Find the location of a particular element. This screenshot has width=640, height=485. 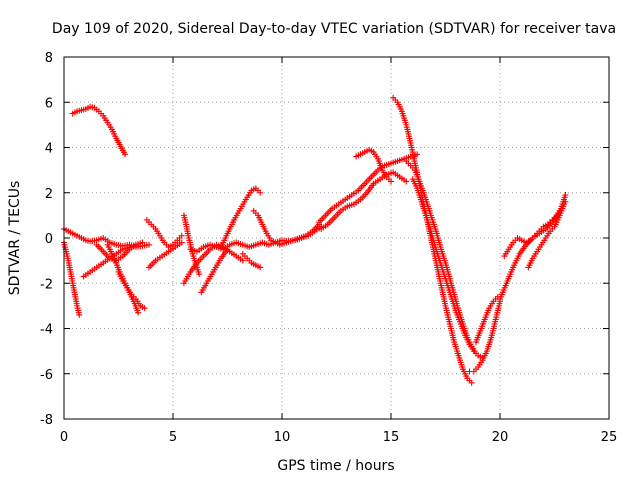

series-arc-g is located at coordinates (119, 251).